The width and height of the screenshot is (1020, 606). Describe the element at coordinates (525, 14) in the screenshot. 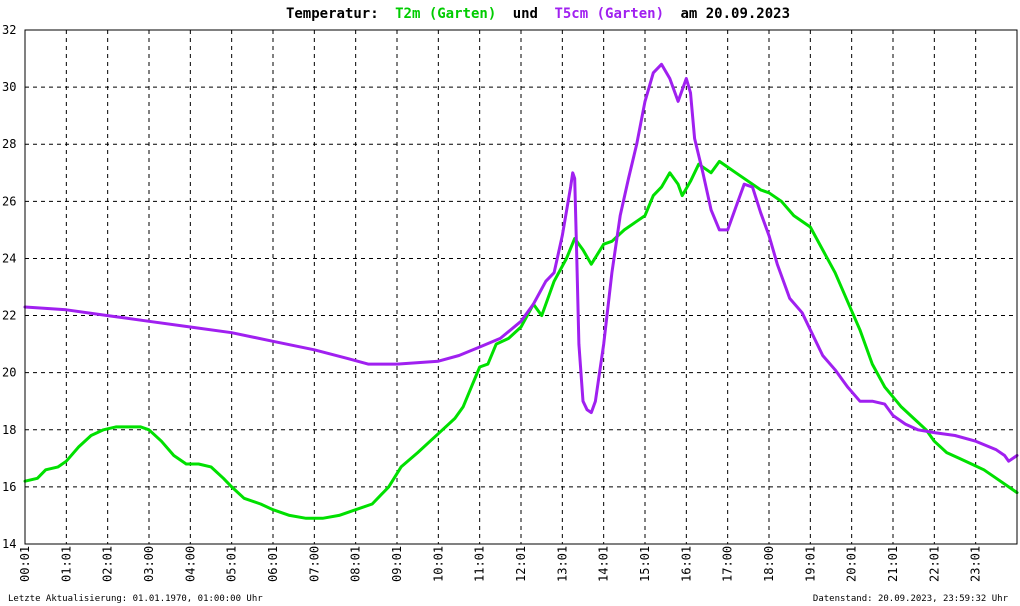

I see `title-middle: und` at that location.